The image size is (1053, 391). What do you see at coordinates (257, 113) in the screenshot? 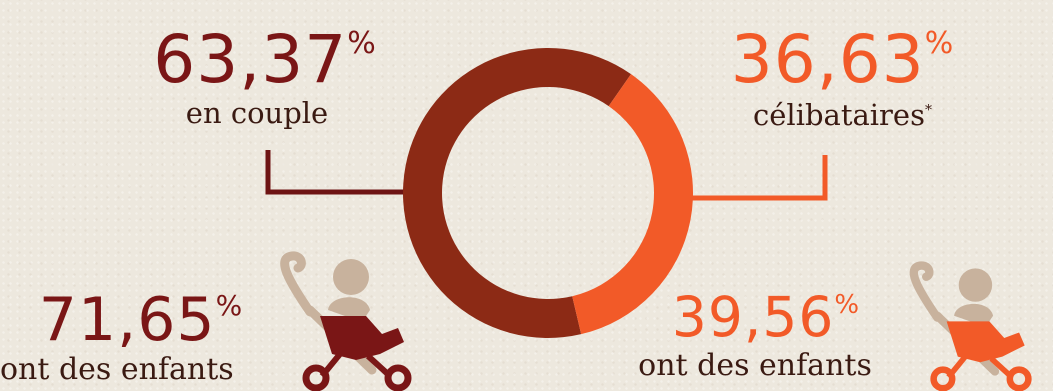
I see `couple-label: en couple` at bounding box center [257, 113].